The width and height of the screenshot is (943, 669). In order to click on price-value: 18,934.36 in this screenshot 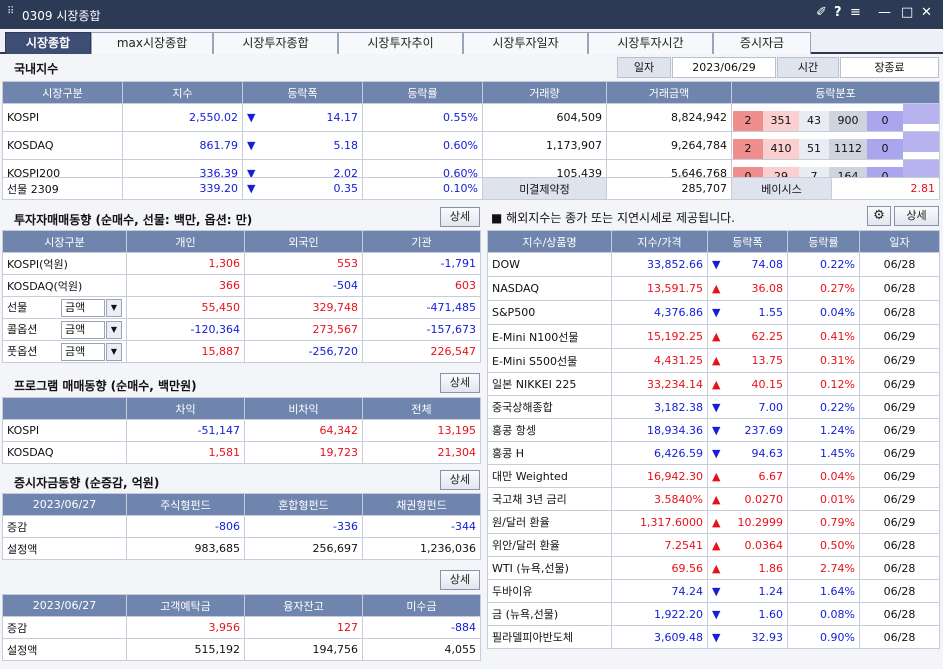, I will do `click(659, 430)`.